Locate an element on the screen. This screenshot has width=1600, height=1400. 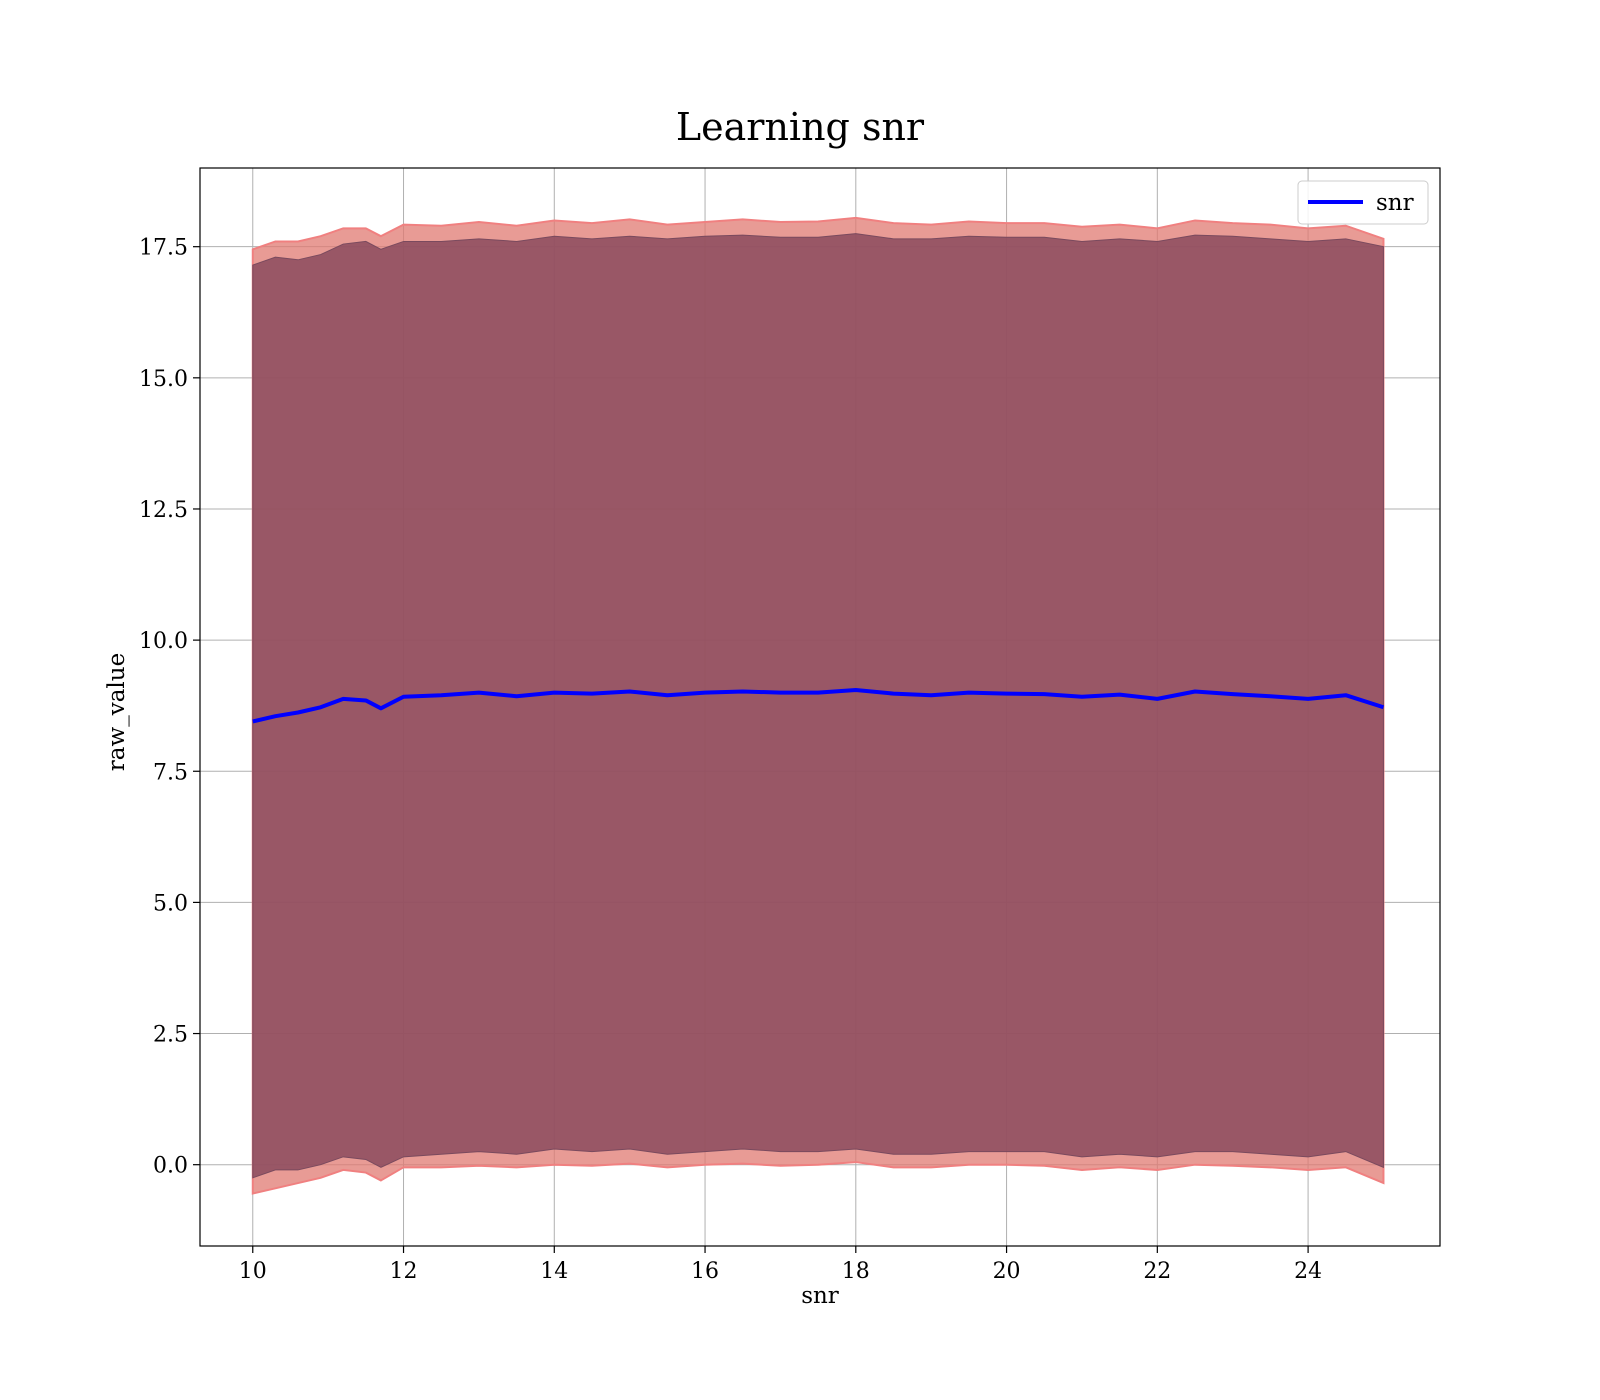
y-axis-label: raw_value is located at coordinates (117, 712).